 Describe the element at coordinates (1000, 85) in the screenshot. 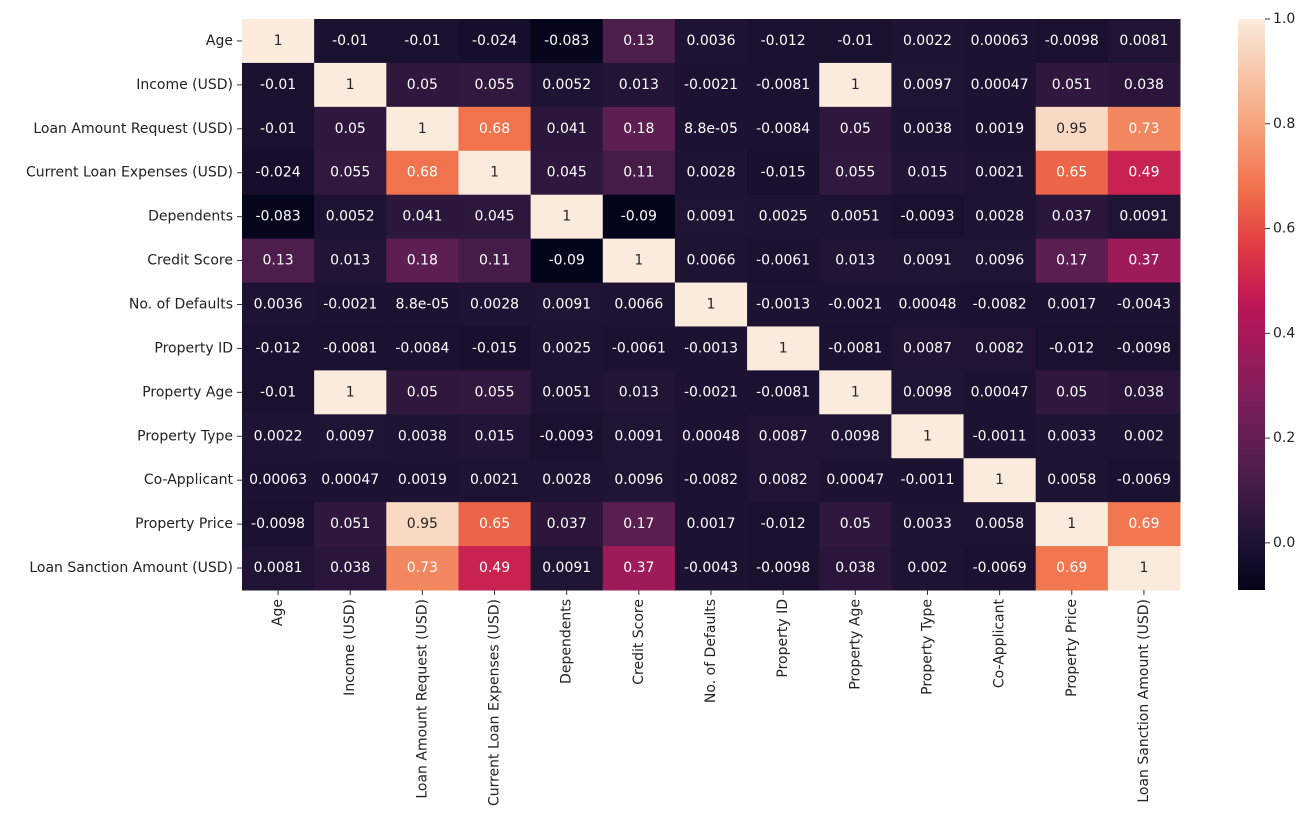

I see `cell-annotation: 0.00047` at that location.